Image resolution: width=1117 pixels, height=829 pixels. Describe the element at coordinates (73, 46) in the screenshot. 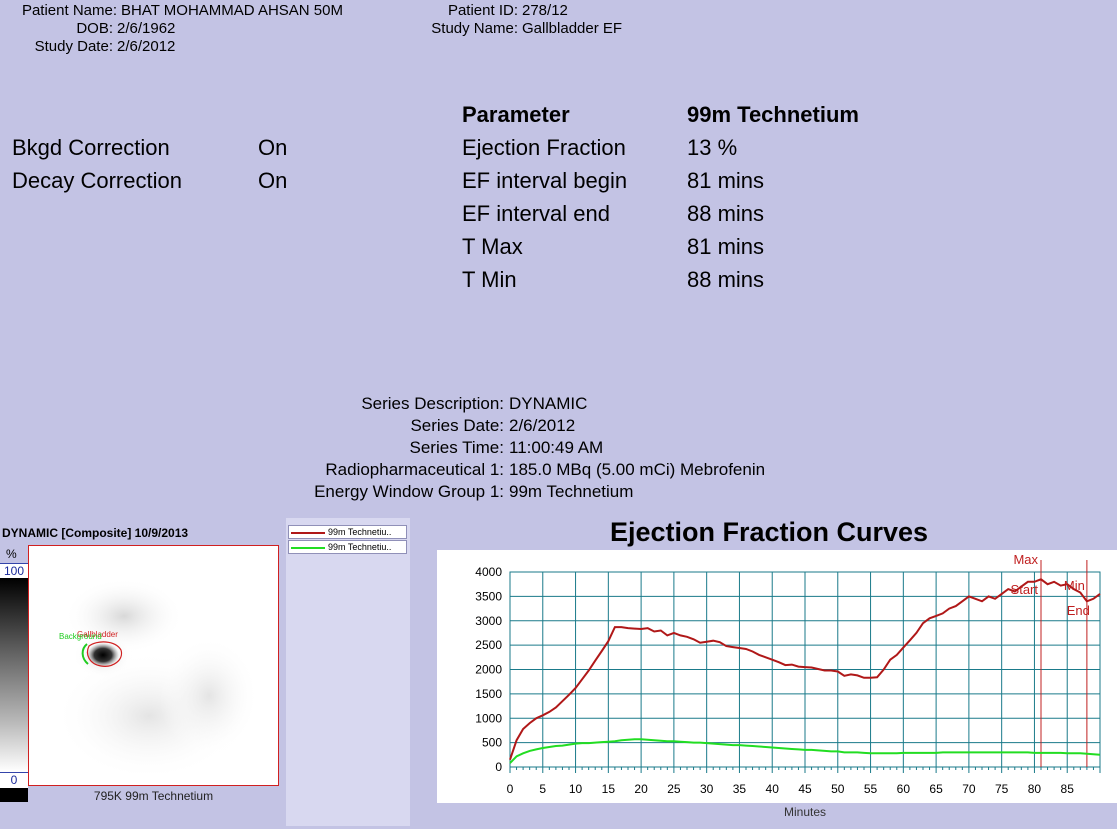

I see `study-date-label: Study Date:` at that location.